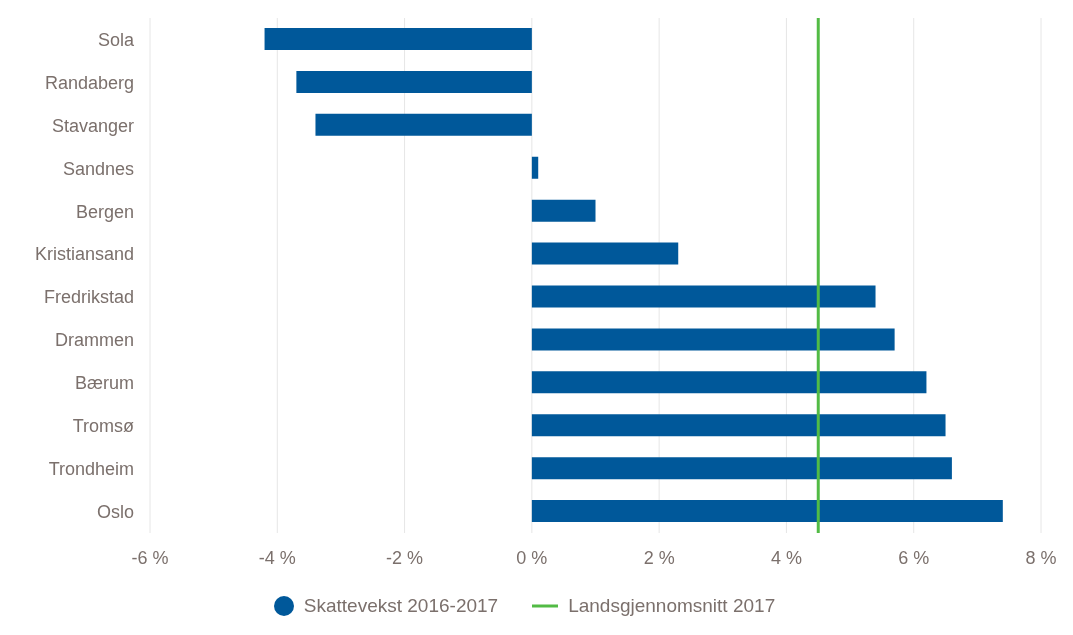 The height and width of the screenshot is (635, 1073). Describe the element at coordinates (84, 254) in the screenshot. I see `y-tick-label: Kristiansand` at that location.